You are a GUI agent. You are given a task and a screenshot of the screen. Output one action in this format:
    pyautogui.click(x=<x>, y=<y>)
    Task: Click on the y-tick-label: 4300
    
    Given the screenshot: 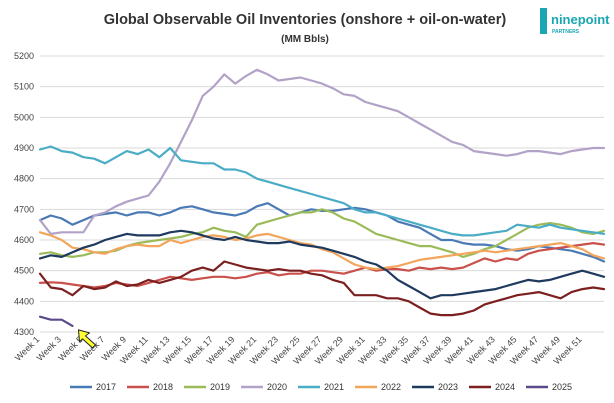 What is the action you would take?
    pyautogui.click(x=24, y=332)
    